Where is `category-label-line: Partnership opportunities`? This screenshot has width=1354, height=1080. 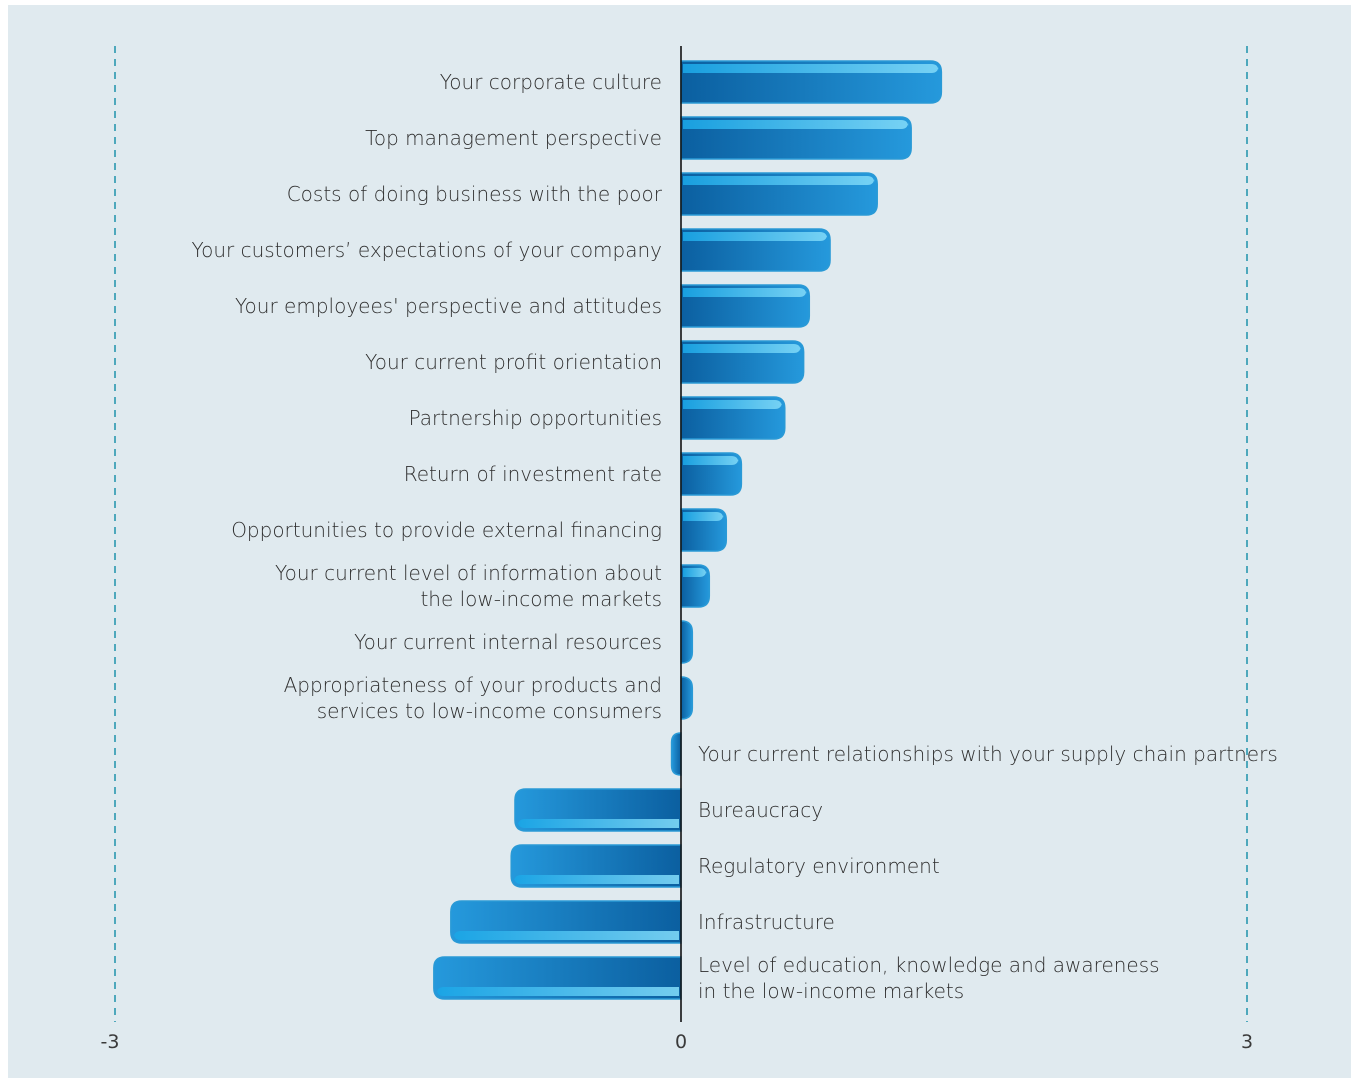 category-label-line: Partnership opportunities is located at coordinates (535, 418).